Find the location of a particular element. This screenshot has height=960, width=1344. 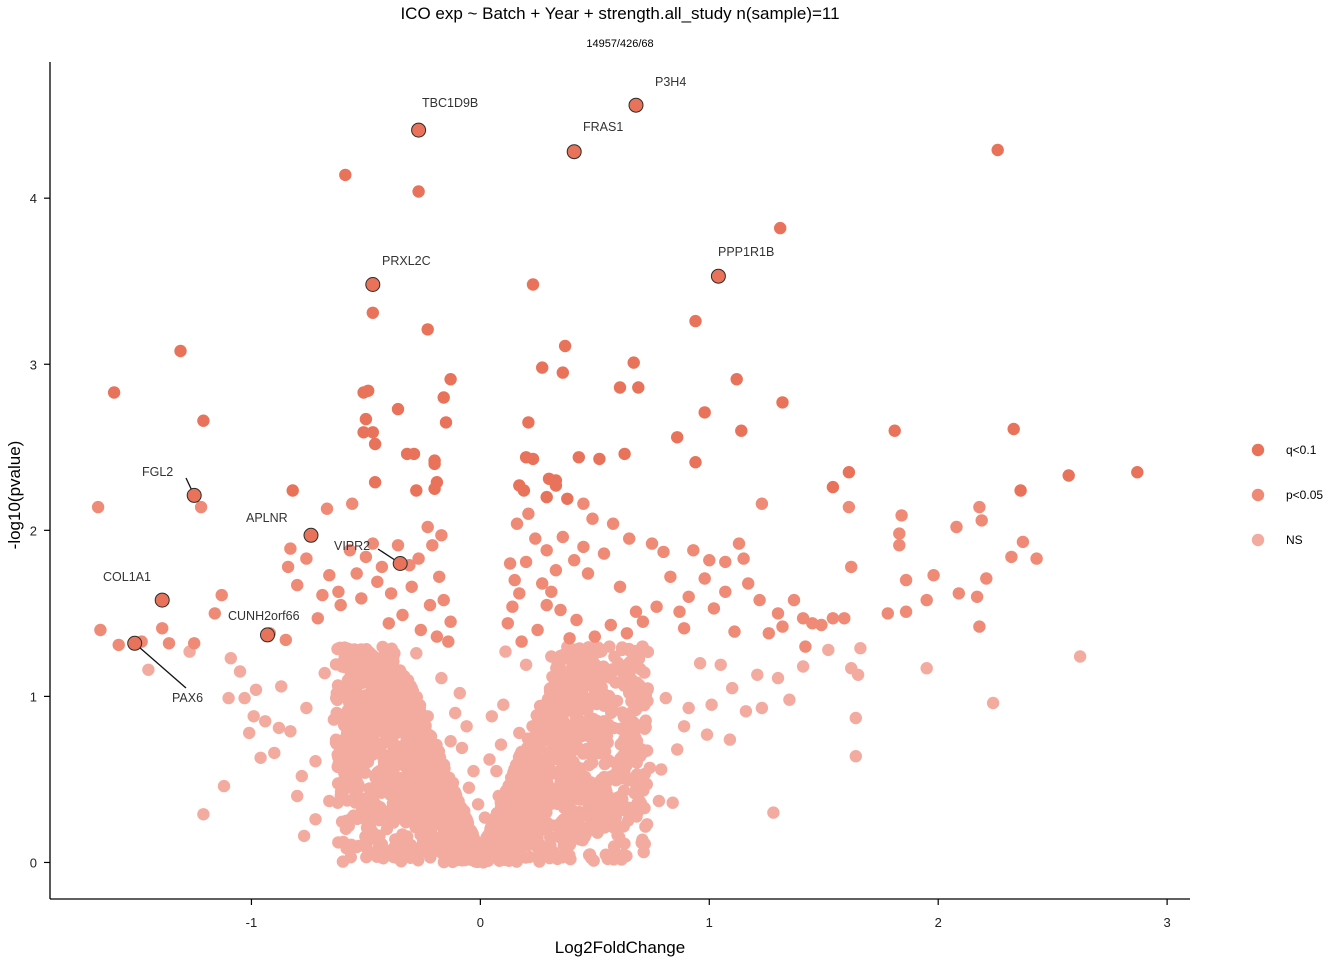

gene-point-vipr2 is located at coordinates (400, 563).